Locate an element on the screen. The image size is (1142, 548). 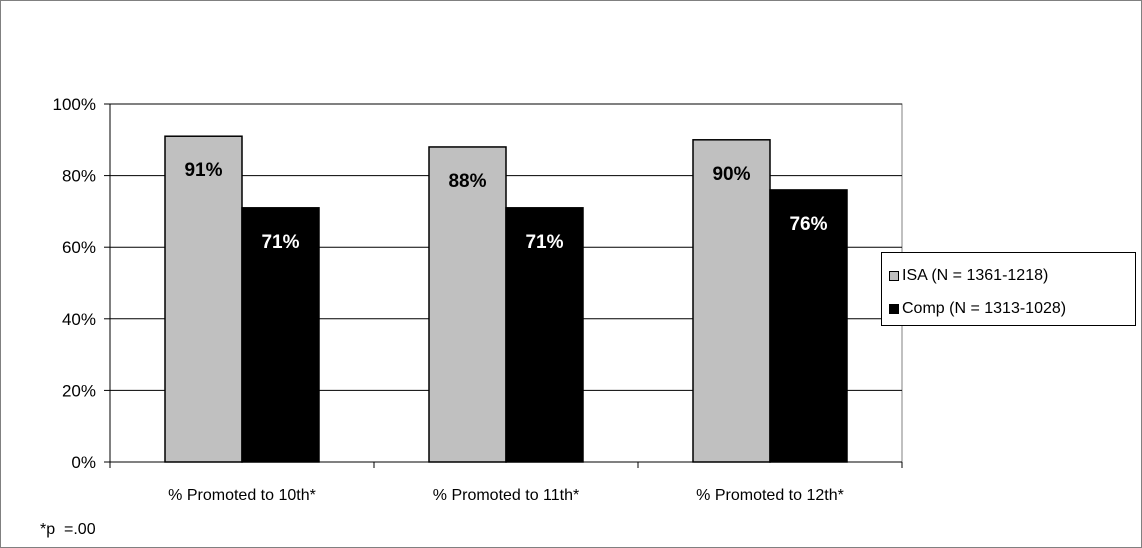
footnote: *p =.00 is located at coordinates (68, 529).